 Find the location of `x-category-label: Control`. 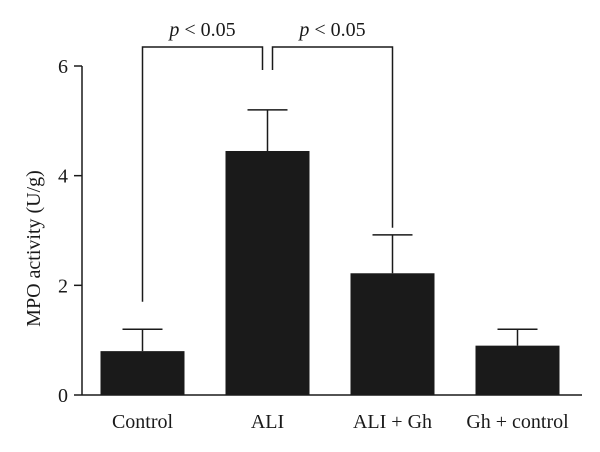

x-category-label: Control is located at coordinates (143, 422).